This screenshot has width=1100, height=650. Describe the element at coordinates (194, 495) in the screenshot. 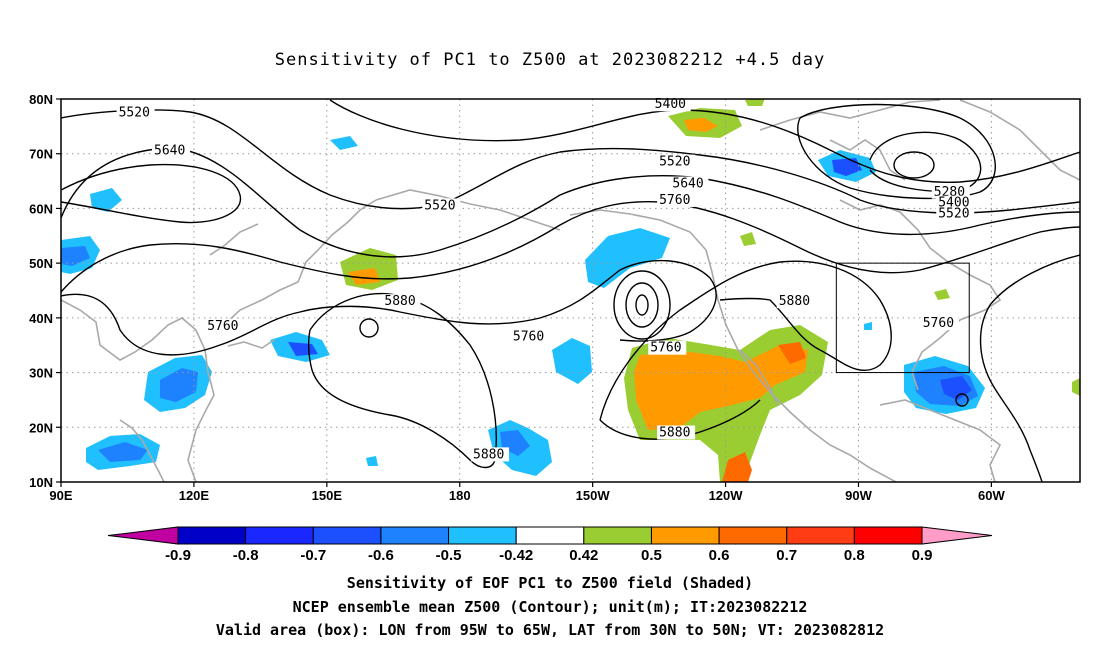

I see `lon-tick-label: 120E` at that location.